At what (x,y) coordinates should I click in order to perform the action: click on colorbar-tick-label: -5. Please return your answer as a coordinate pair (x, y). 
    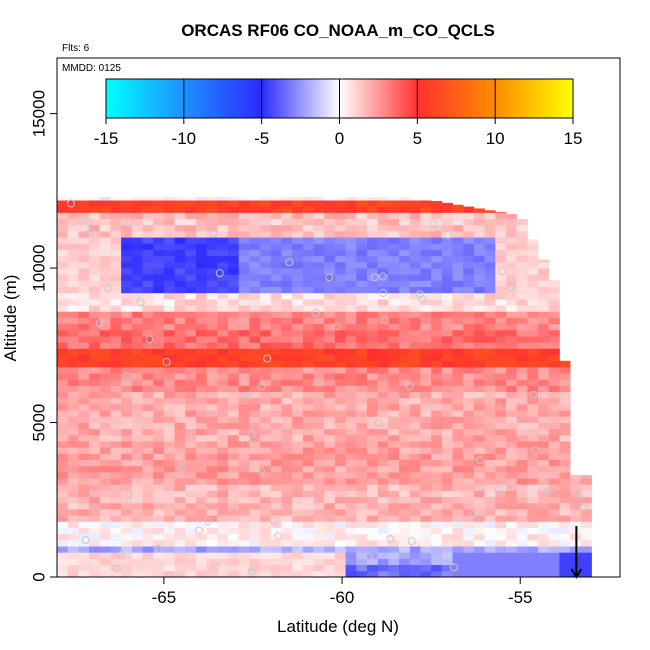
    Looking at the image, I should click on (261, 138).